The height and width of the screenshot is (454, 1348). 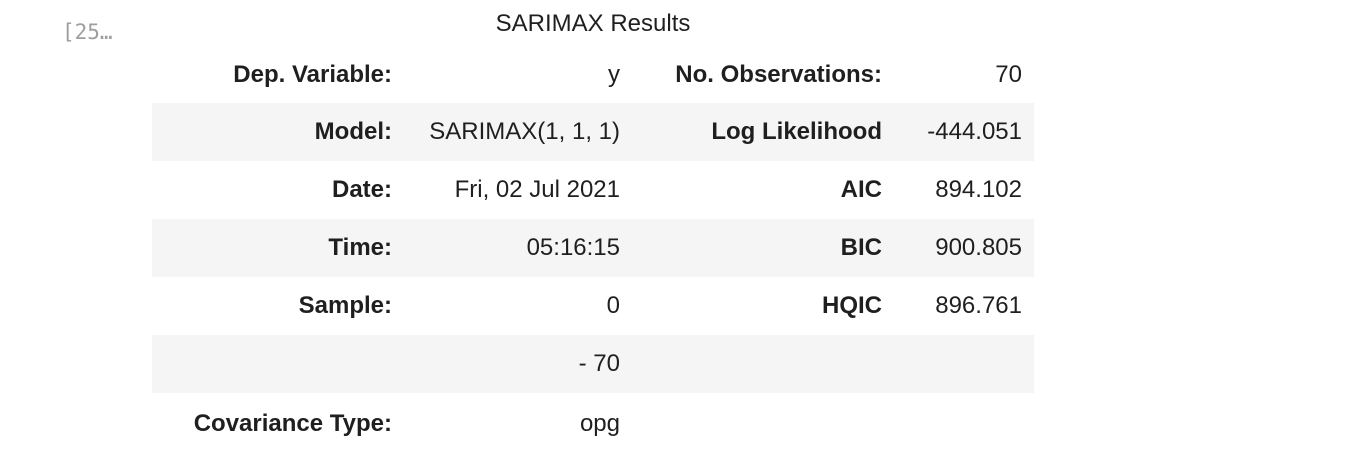 What do you see at coordinates (861, 189) in the screenshot?
I see `row-label: AIC` at bounding box center [861, 189].